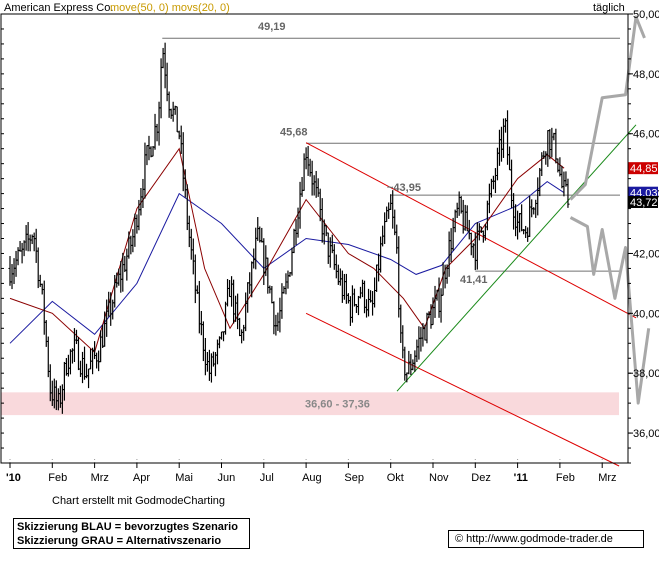  What do you see at coordinates (272, 27) in the screenshot?
I see `level-label: 49,19` at bounding box center [272, 27].